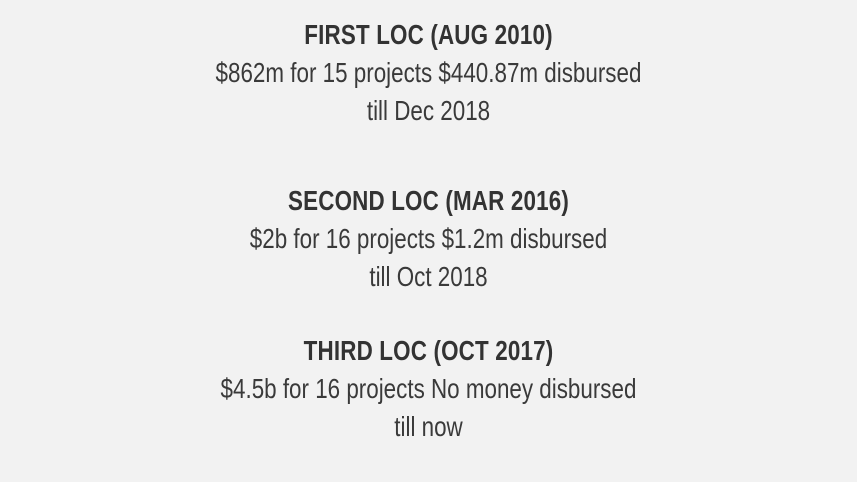 Image resolution: width=857 pixels, height=482 pixels. What do you see at coordinates (428, 34) in the screenshot?
I see `loc-first-title: FIRST LOC (AUG 2010)` at bounding box center [428, 34].